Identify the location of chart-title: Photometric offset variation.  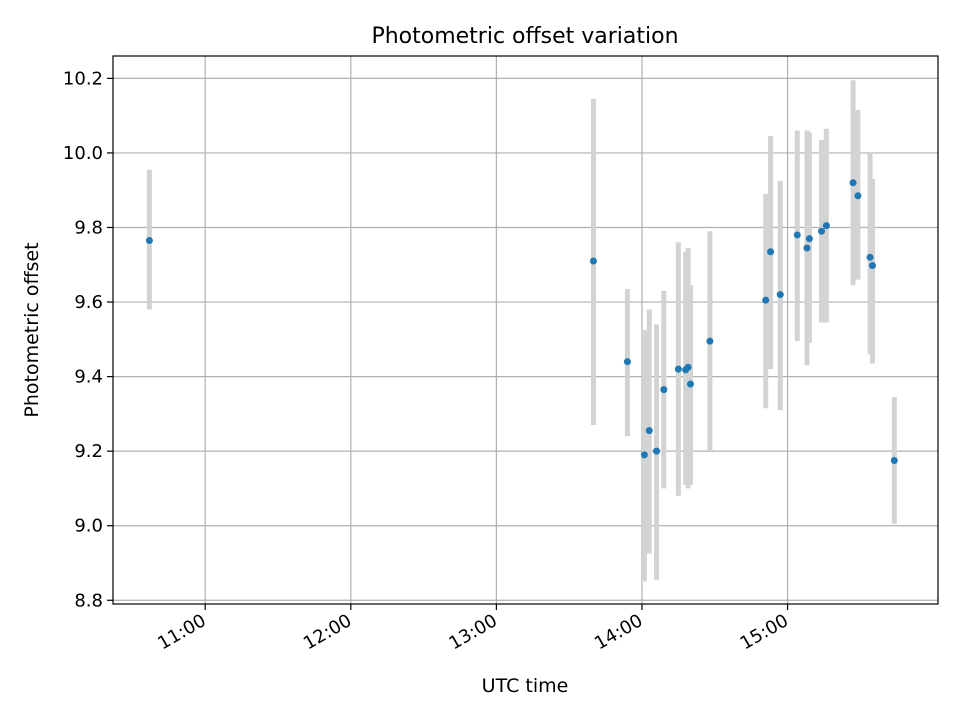
(524, 36).